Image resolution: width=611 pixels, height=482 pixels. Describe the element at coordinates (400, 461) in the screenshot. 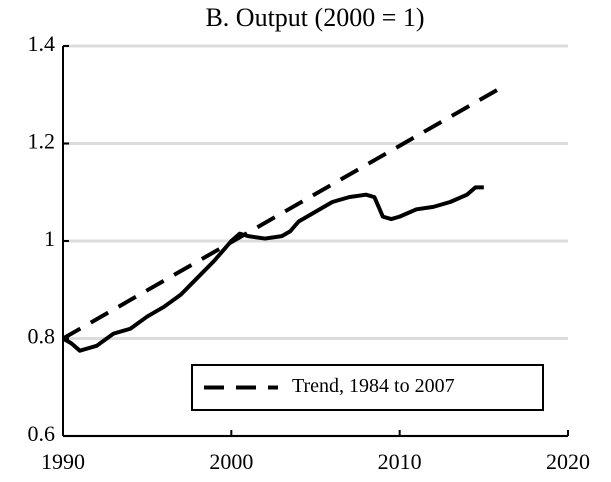

I see `x-tick-label: 2010` at that location.